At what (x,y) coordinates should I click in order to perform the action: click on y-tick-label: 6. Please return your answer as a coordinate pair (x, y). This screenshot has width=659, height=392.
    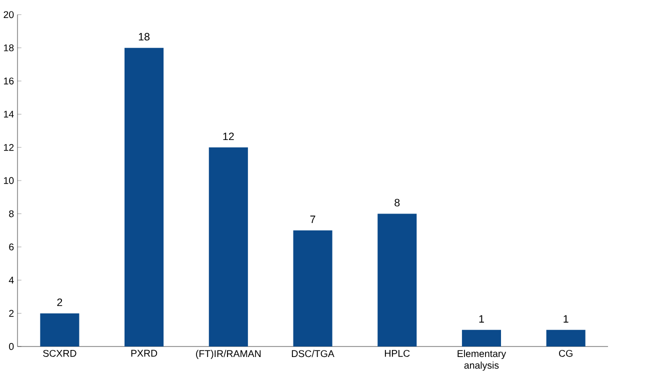
    Looking at the image, I should click on (11, 246).